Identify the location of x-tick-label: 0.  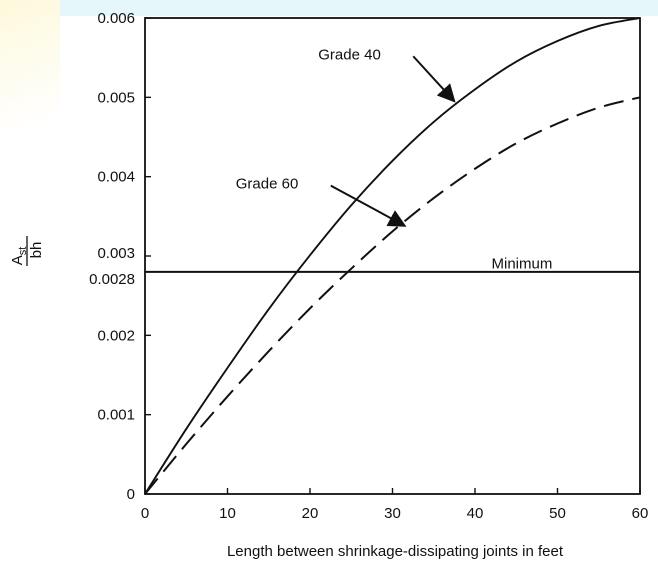
(145, 513).